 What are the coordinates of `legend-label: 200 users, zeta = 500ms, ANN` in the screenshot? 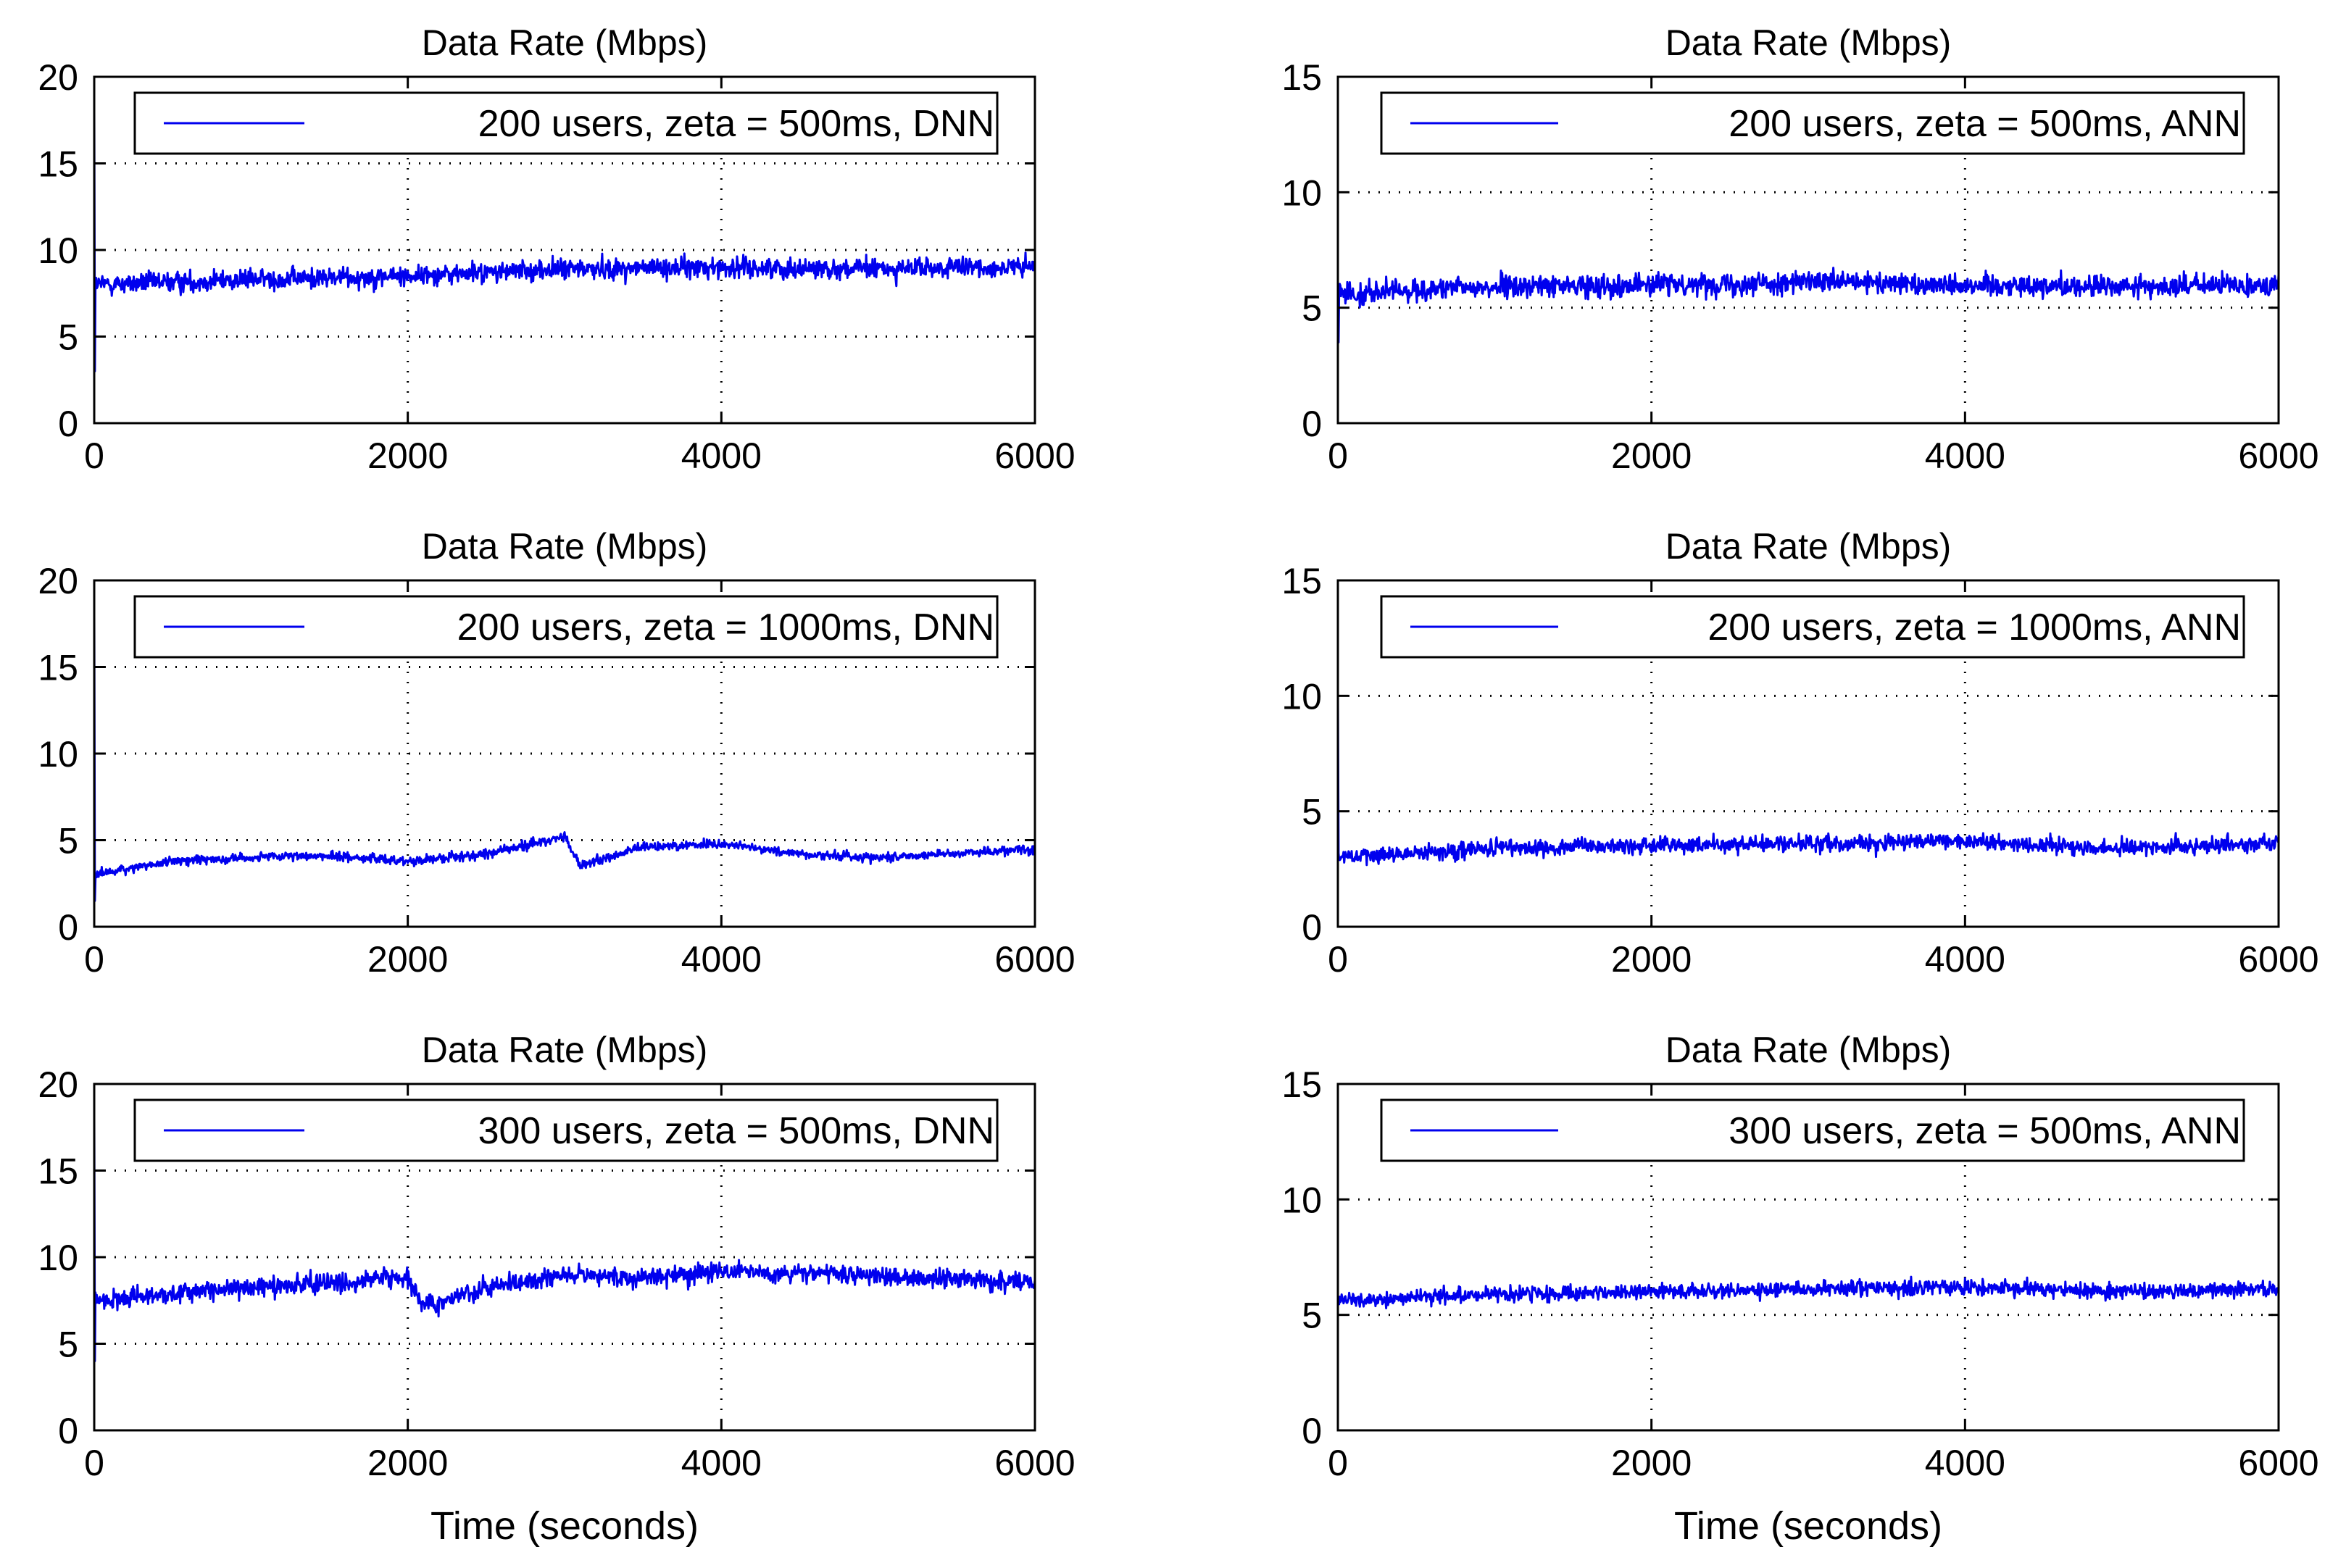 It's located at (1985, 124).